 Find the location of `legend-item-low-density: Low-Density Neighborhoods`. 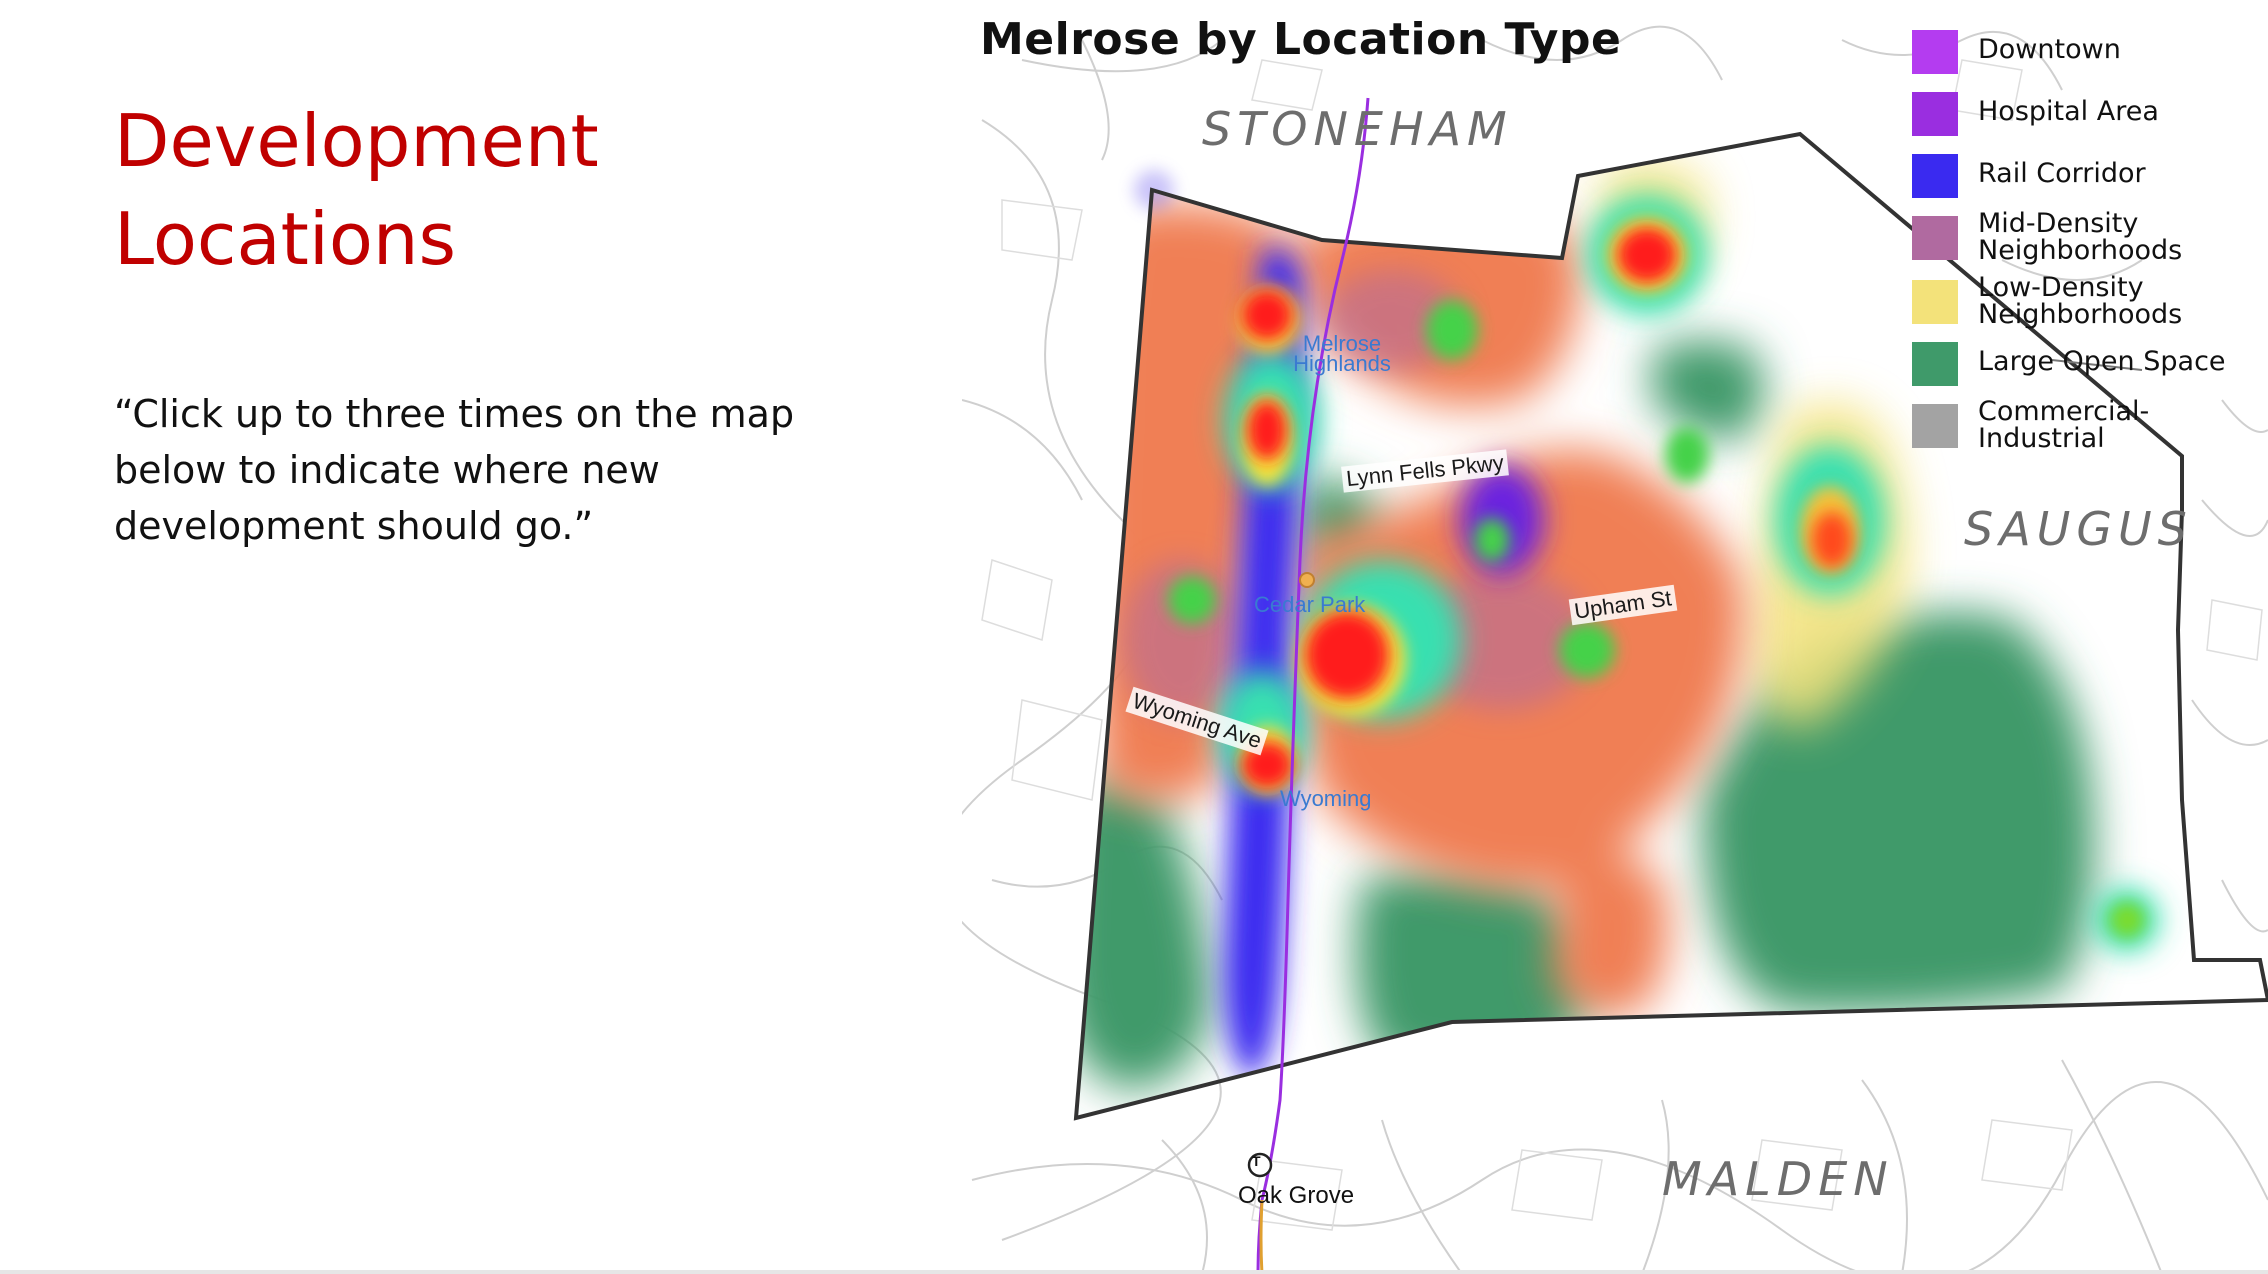

legend-item-low-density: Low-Density Neighborhoods is located at coordinates (2082, 301).